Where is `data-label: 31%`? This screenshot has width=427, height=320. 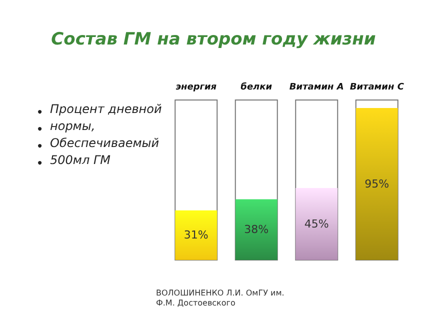 data-label: 31% is located at coordinates (196, 235).